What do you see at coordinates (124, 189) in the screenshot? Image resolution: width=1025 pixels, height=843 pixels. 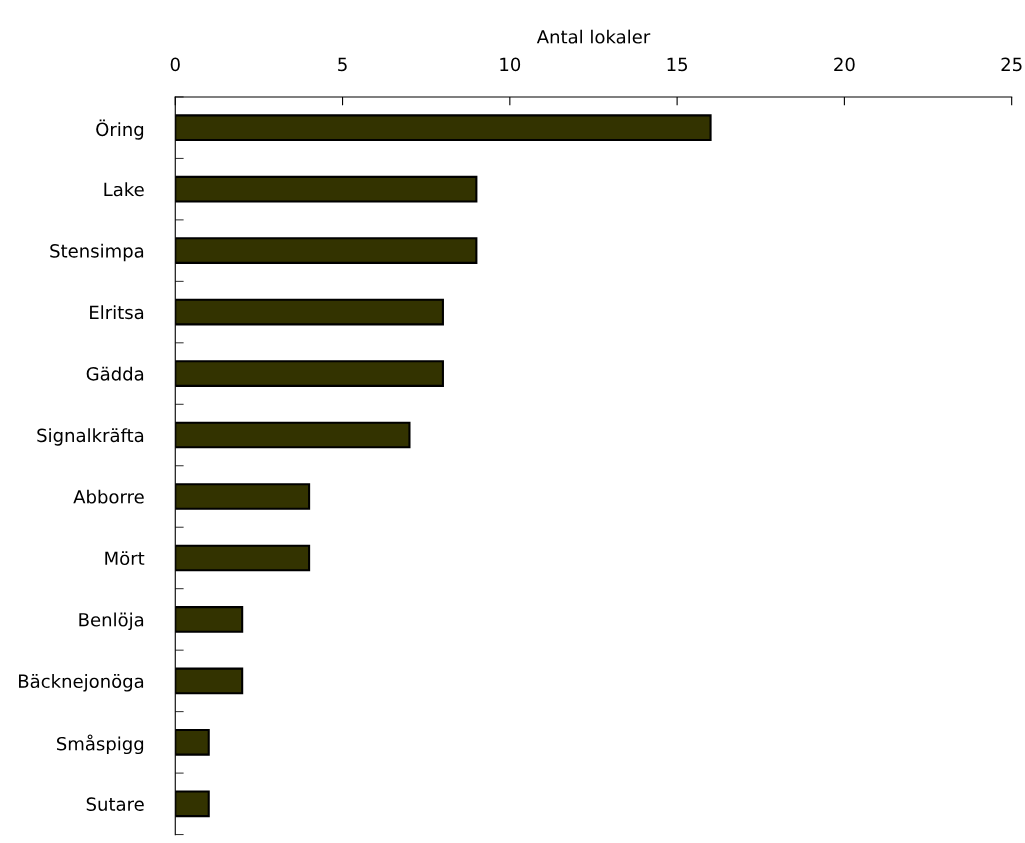 I see `y-tick-label: Lake` at bounding box center [124, 189].